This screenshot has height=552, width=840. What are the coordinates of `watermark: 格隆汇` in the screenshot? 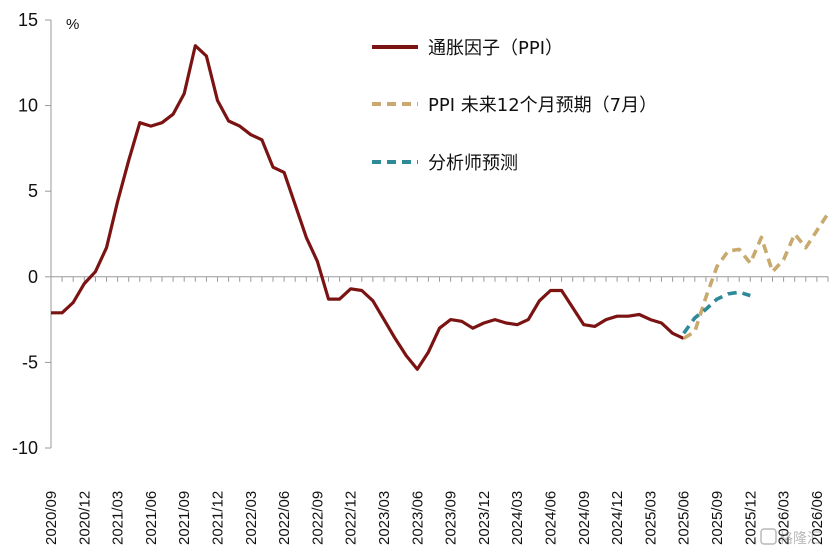 It's located at (790, 537).